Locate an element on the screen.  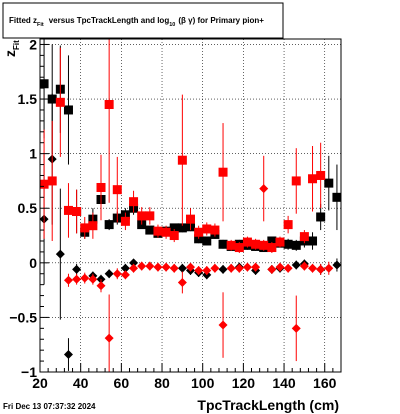
title-prefix: Fitted z is located at coordinates (23, 20).